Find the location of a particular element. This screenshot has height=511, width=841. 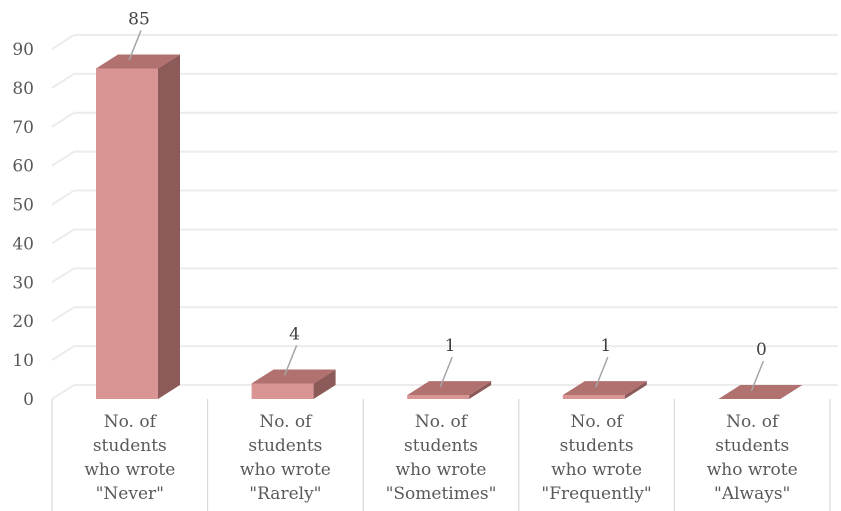

y-tick-label: 30 is located at coordinates (23, 283).